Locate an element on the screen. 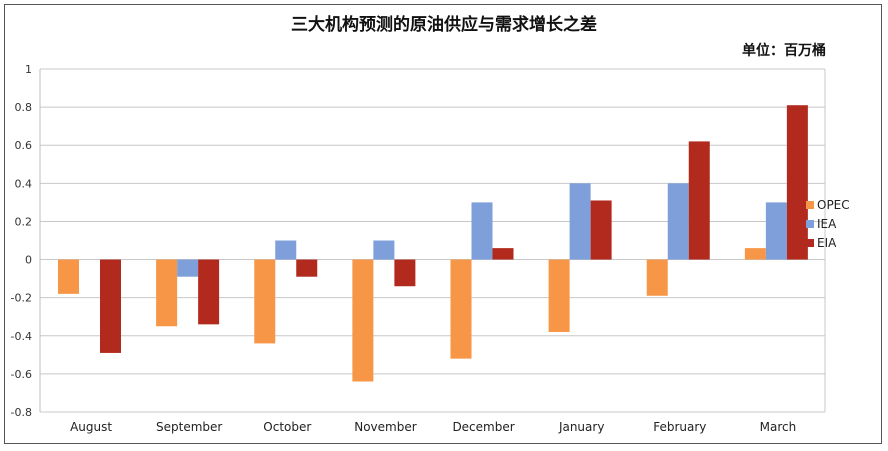  bar-iea-december is located at coordinates (482, 231).